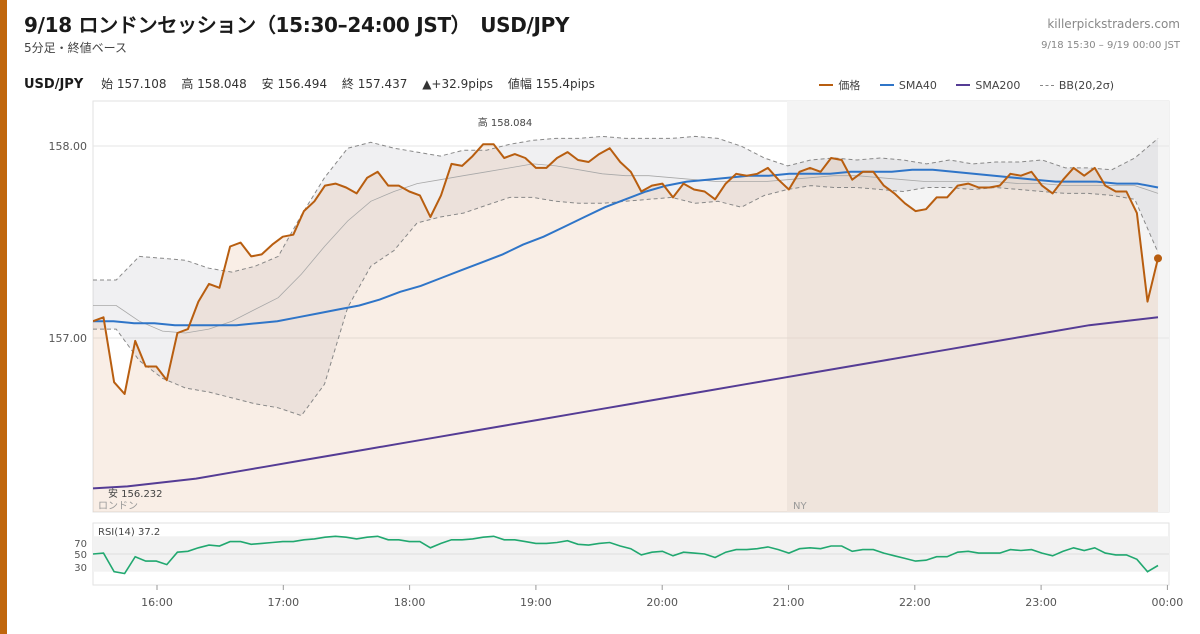  Describe the element at coordinates (998, 85) in the screenshot. I see `legend-label-sma200: SMA200` at that location.